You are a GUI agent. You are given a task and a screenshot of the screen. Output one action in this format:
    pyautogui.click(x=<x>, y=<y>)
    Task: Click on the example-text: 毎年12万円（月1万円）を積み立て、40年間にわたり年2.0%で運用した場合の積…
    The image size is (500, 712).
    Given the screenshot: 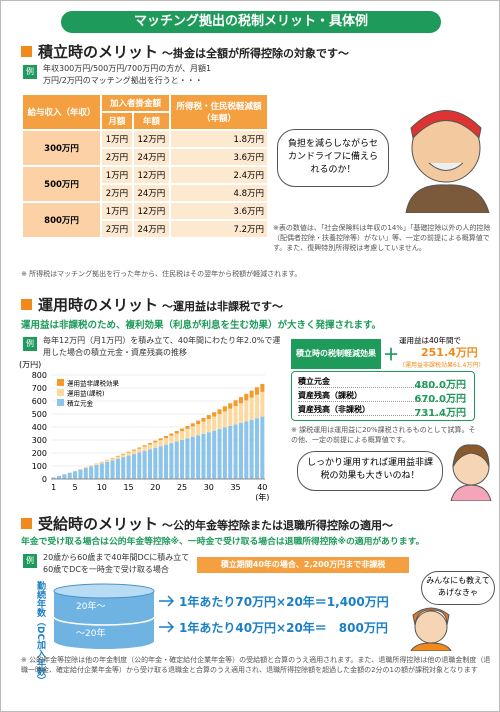 What is the action you would take?
    pyautogui.click(x=162, y=346)
    